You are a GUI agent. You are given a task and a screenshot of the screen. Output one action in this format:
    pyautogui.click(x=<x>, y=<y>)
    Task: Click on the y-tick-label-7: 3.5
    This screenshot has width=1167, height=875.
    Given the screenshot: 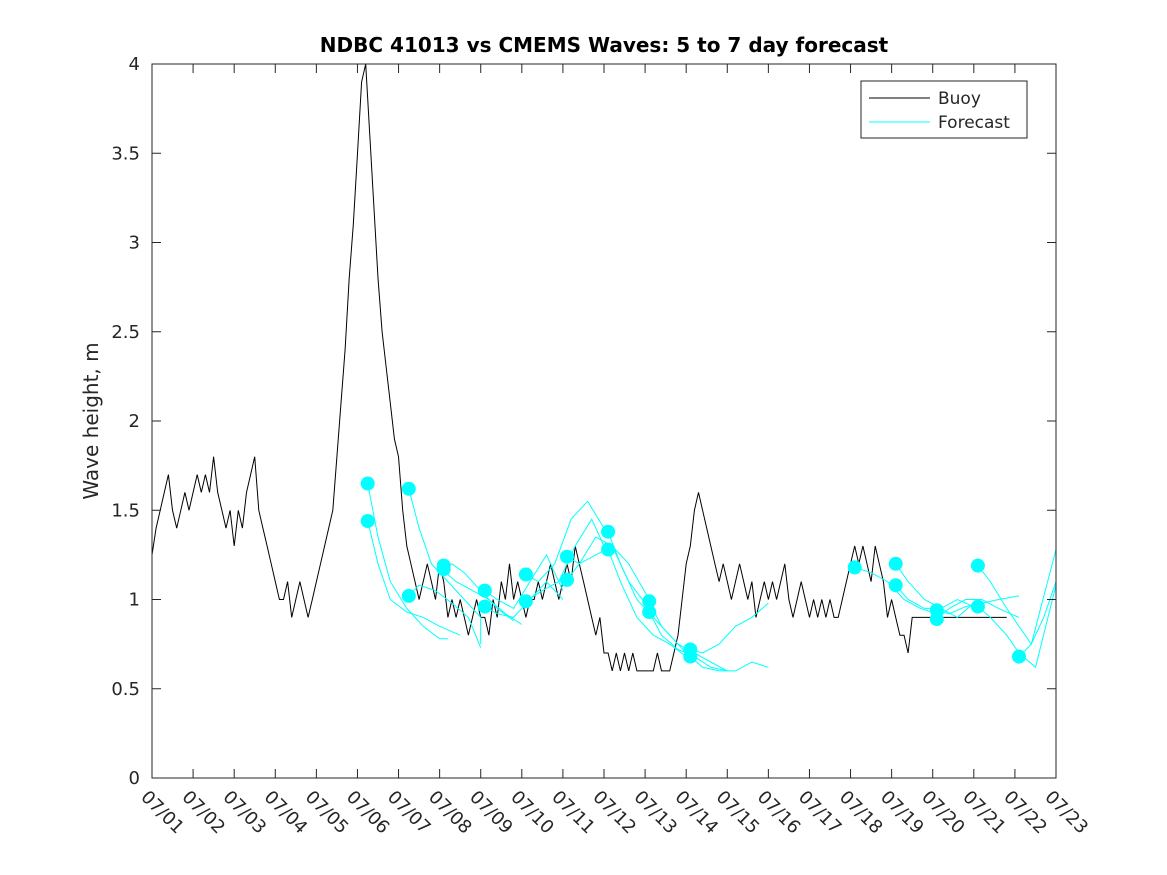 What is the action you would take?
    pyautogui.click(x=125, y=153)
    